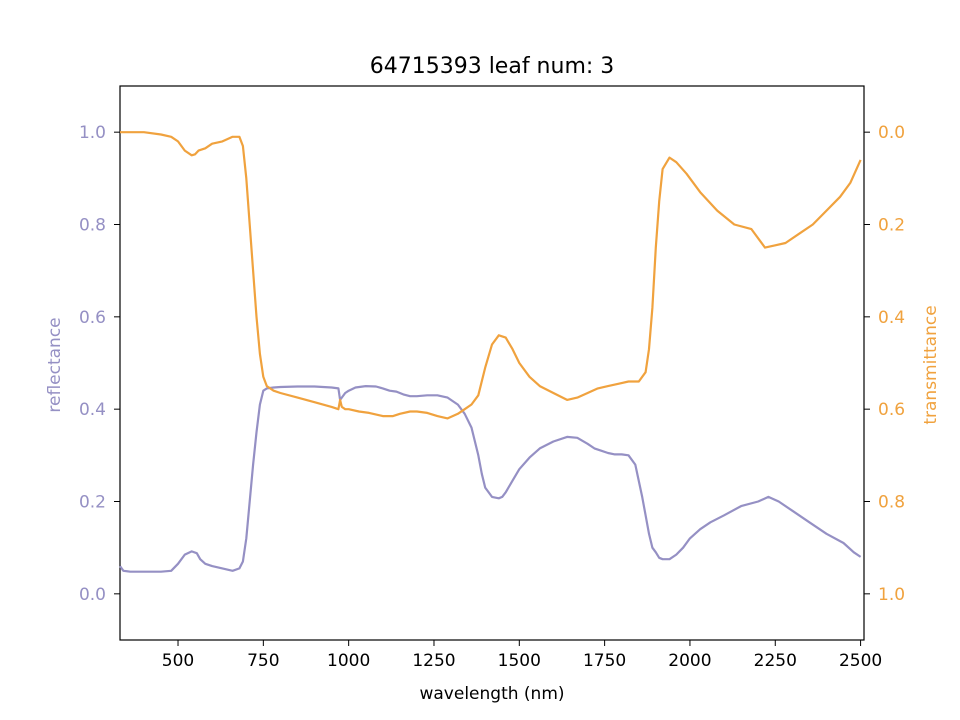  What do you see at coordinates (55, 364) in the screenshot?
I see `left-y-axis-label: reflectance` at bounding box center [55, 364].